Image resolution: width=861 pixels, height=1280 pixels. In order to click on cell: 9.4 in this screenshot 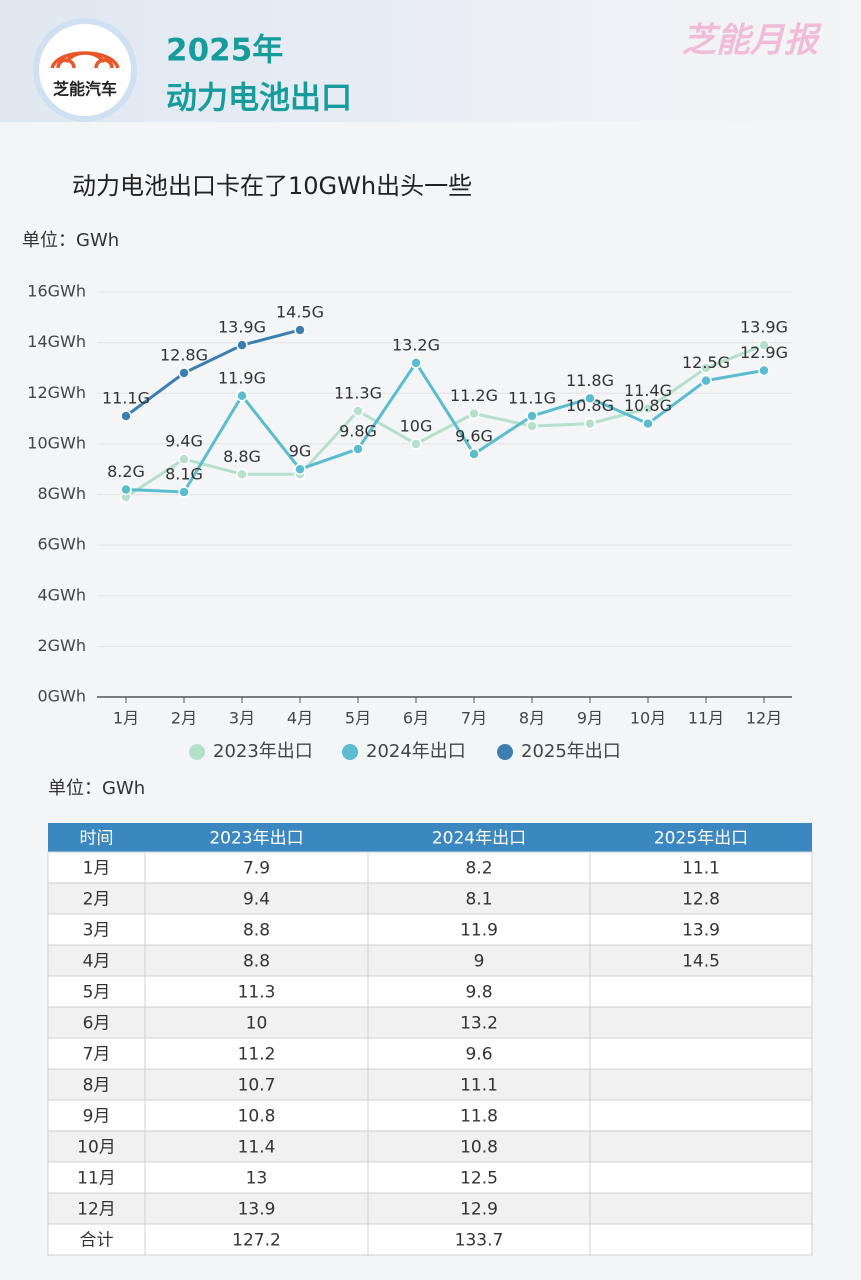, I will do `click(256, 900)`.